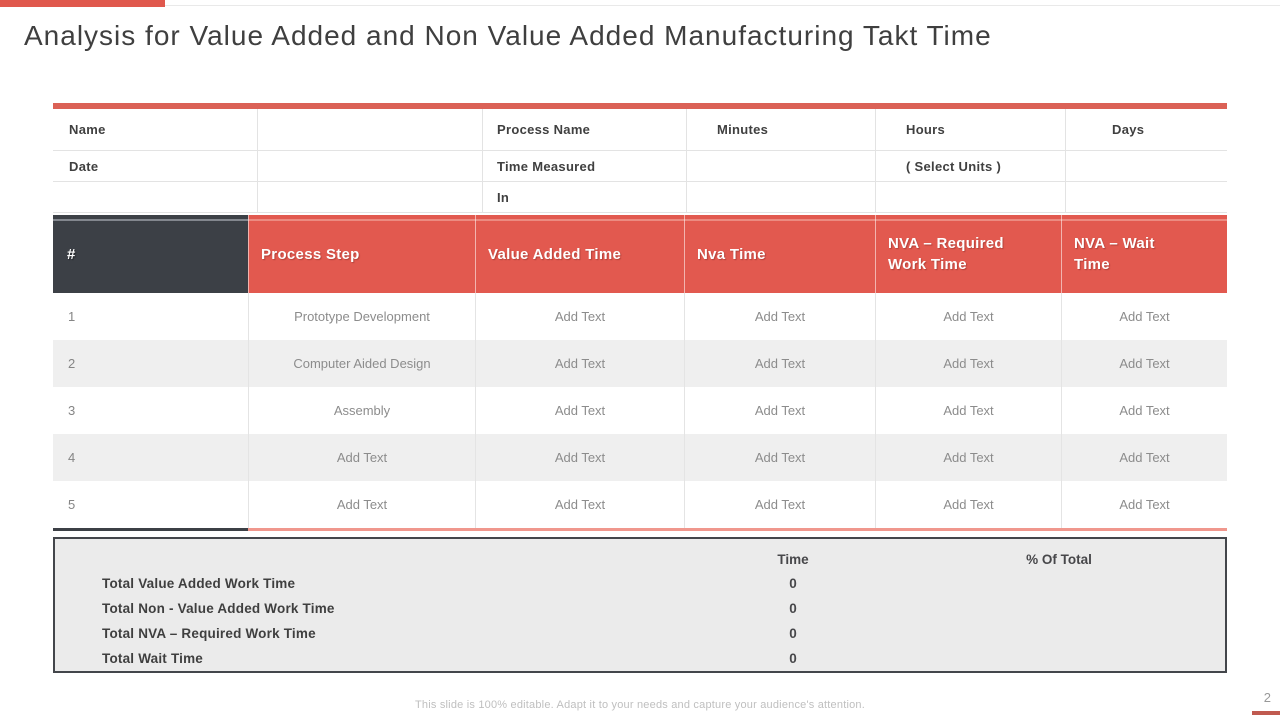 The height and width of the screenshot is (720, 1280). Describe the element at coordinates (72, 316) in the screenshot. I see `row-number: 1` at that location.